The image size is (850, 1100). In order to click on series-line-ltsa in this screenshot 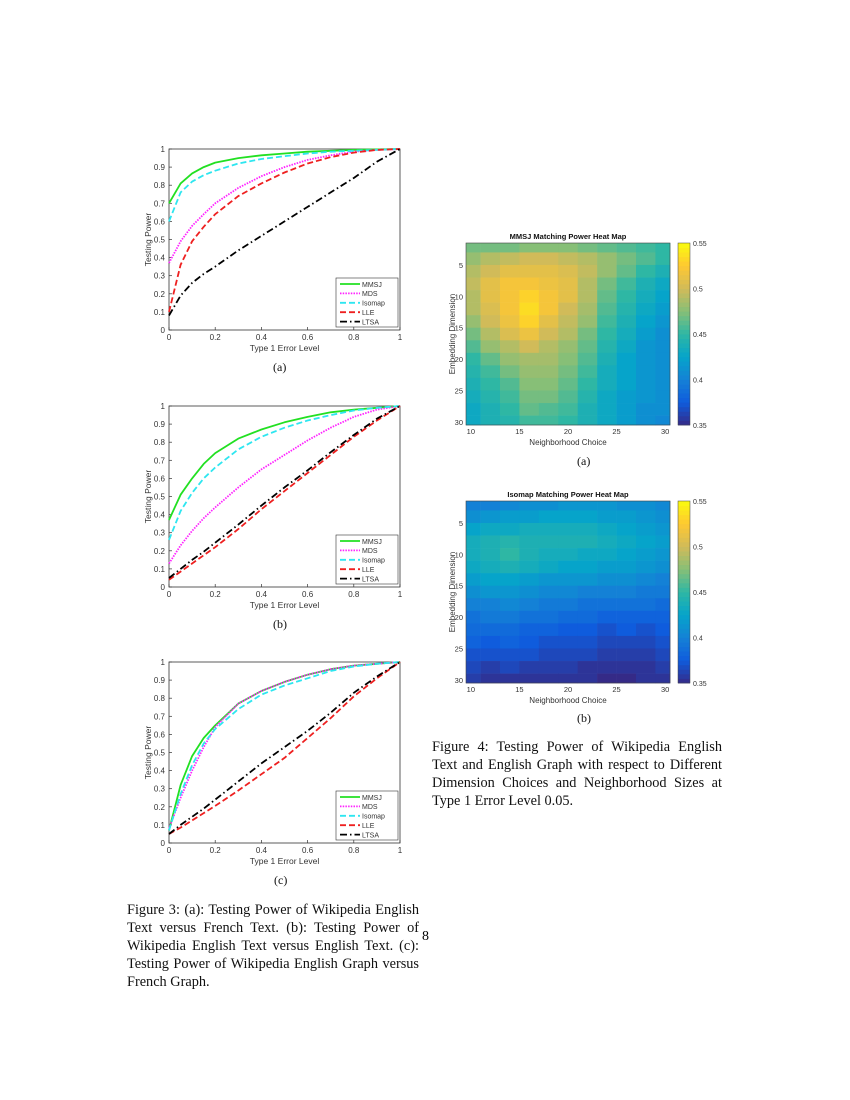, I will do `click(284, 492)`.